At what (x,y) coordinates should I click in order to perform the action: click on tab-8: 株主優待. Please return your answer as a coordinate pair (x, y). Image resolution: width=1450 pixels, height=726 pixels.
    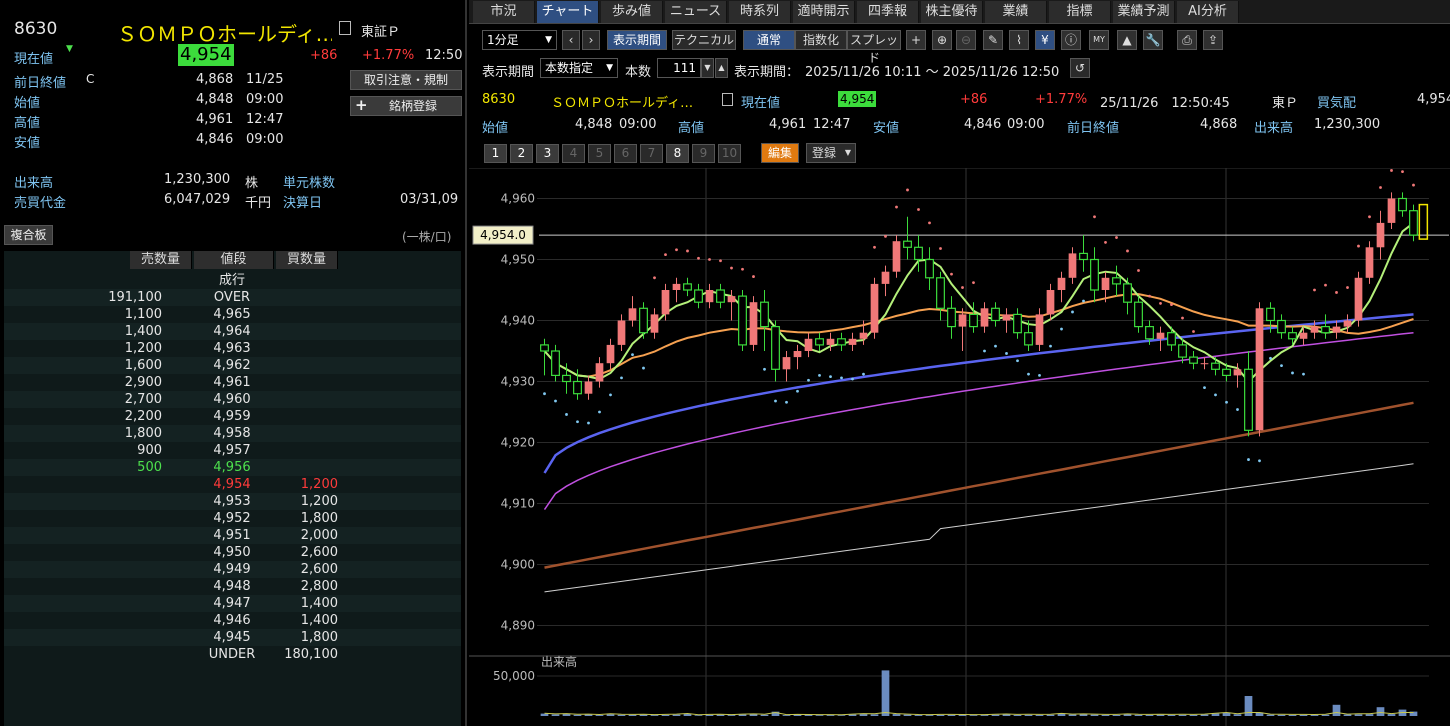
    Looking at the image, I should click on (952, 12).